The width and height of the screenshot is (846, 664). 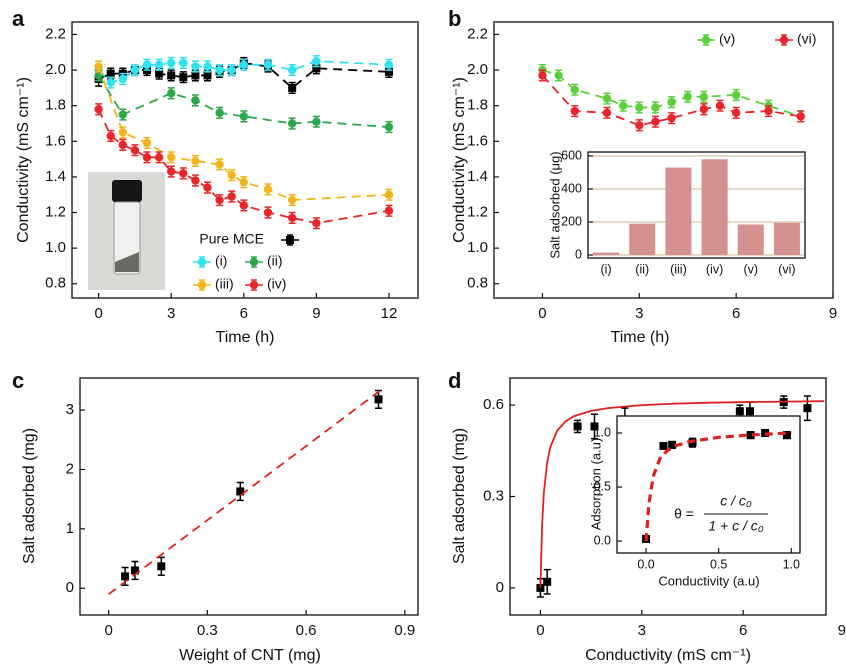 I want to click on y-tick-label: 2, so click(x=70, y=468).